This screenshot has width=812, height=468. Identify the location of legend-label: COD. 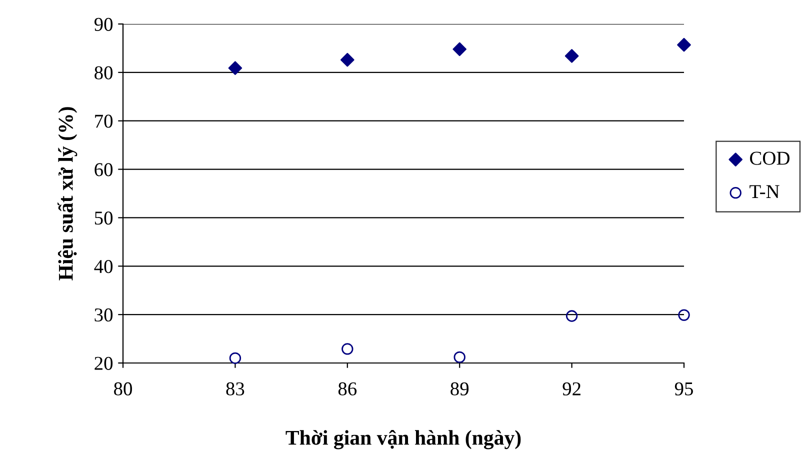
(770, 158).